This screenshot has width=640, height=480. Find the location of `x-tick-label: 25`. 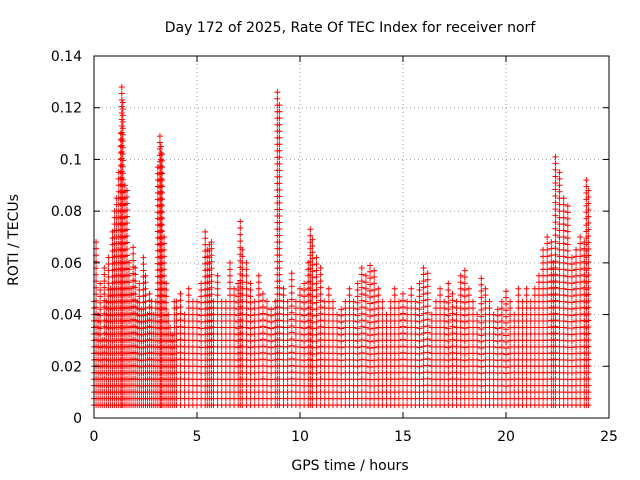

x-tick-label: 25 is located at coordinates (609, 437).